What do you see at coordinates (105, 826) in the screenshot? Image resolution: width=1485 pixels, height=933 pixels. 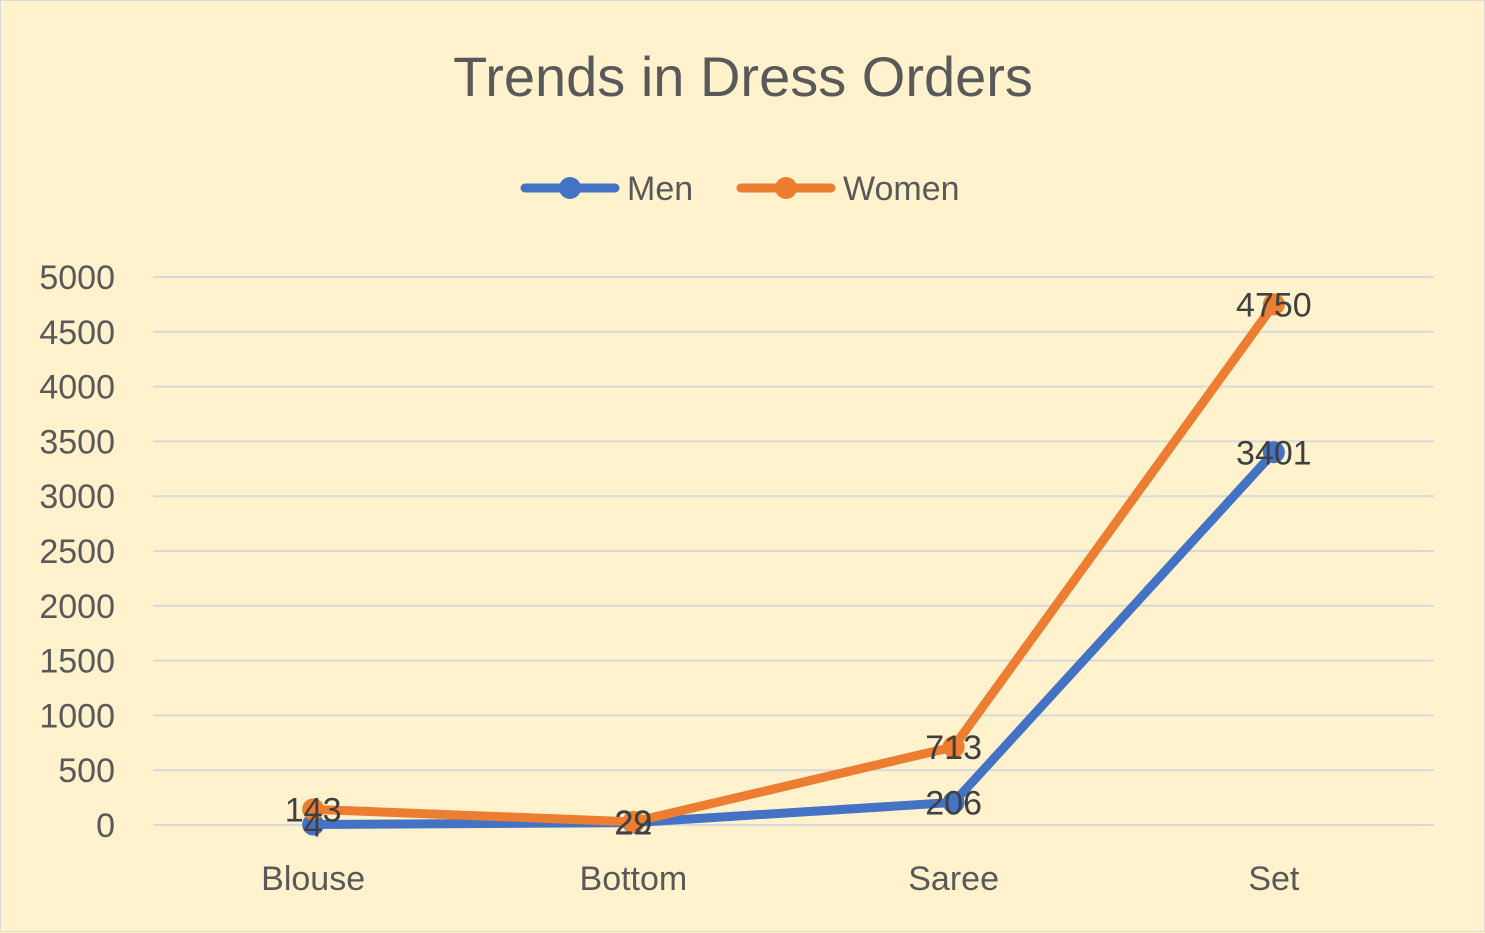 I see `y-tick-label: 0` at bounding box center [105, 826].